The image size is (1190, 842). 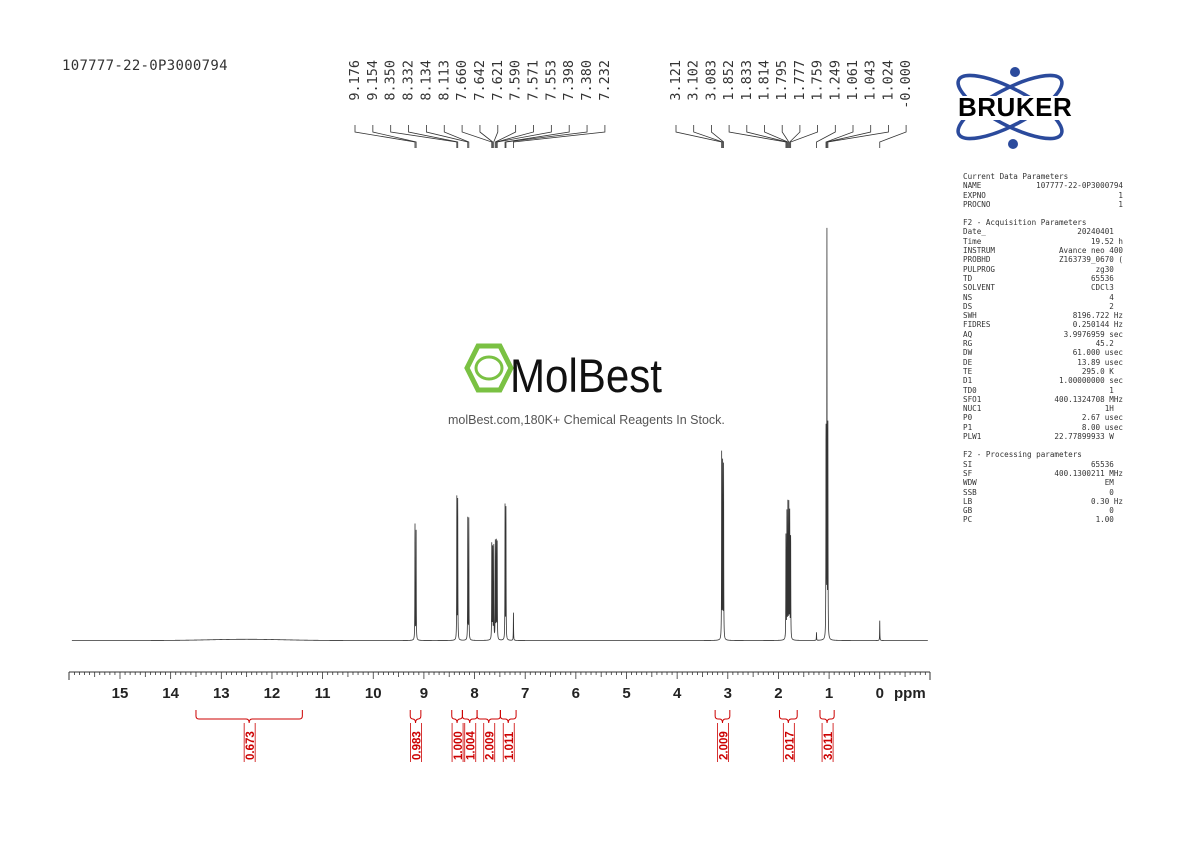 I want to click on peak-label: 7.571, so click(x=534, y=80).